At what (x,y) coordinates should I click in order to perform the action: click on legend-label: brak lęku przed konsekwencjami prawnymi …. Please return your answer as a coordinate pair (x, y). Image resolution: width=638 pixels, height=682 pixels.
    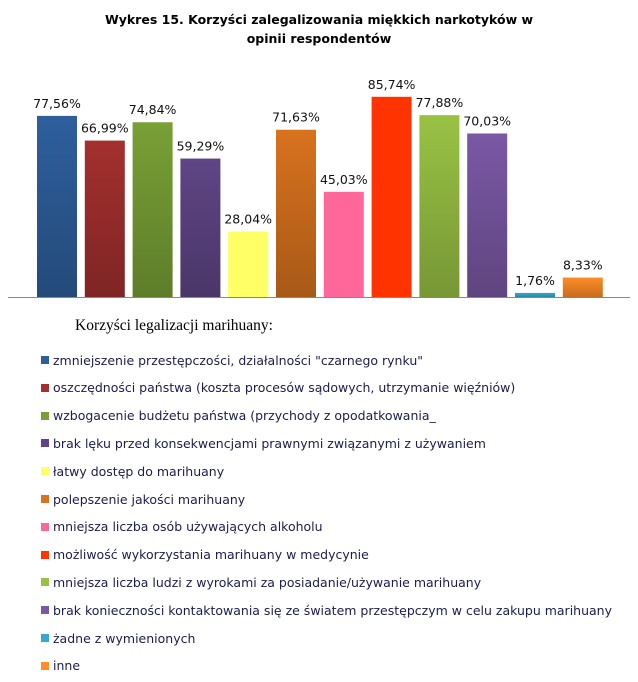
    Looking at the image, I should click on (269, 443).